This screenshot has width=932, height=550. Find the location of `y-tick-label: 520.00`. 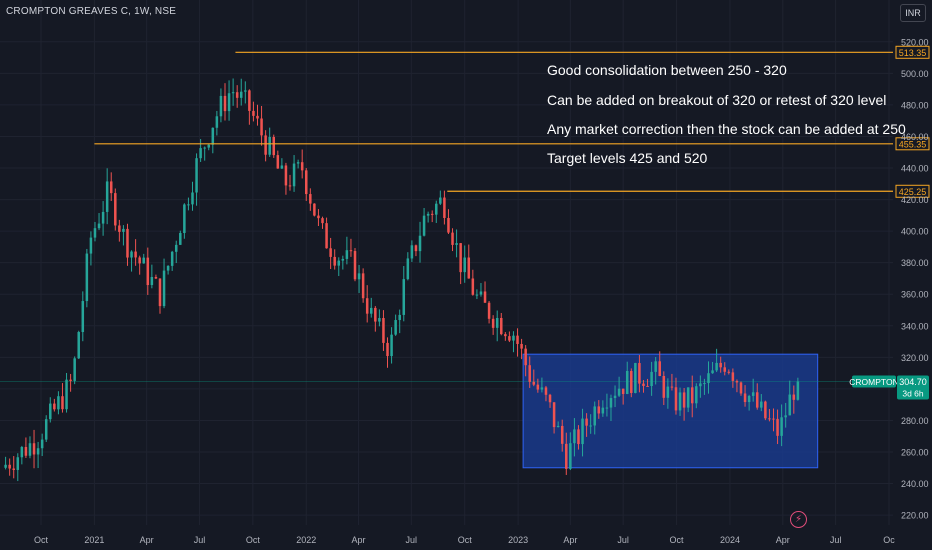

y-tick-label: 520.00 is located at coordinates (915, 42).